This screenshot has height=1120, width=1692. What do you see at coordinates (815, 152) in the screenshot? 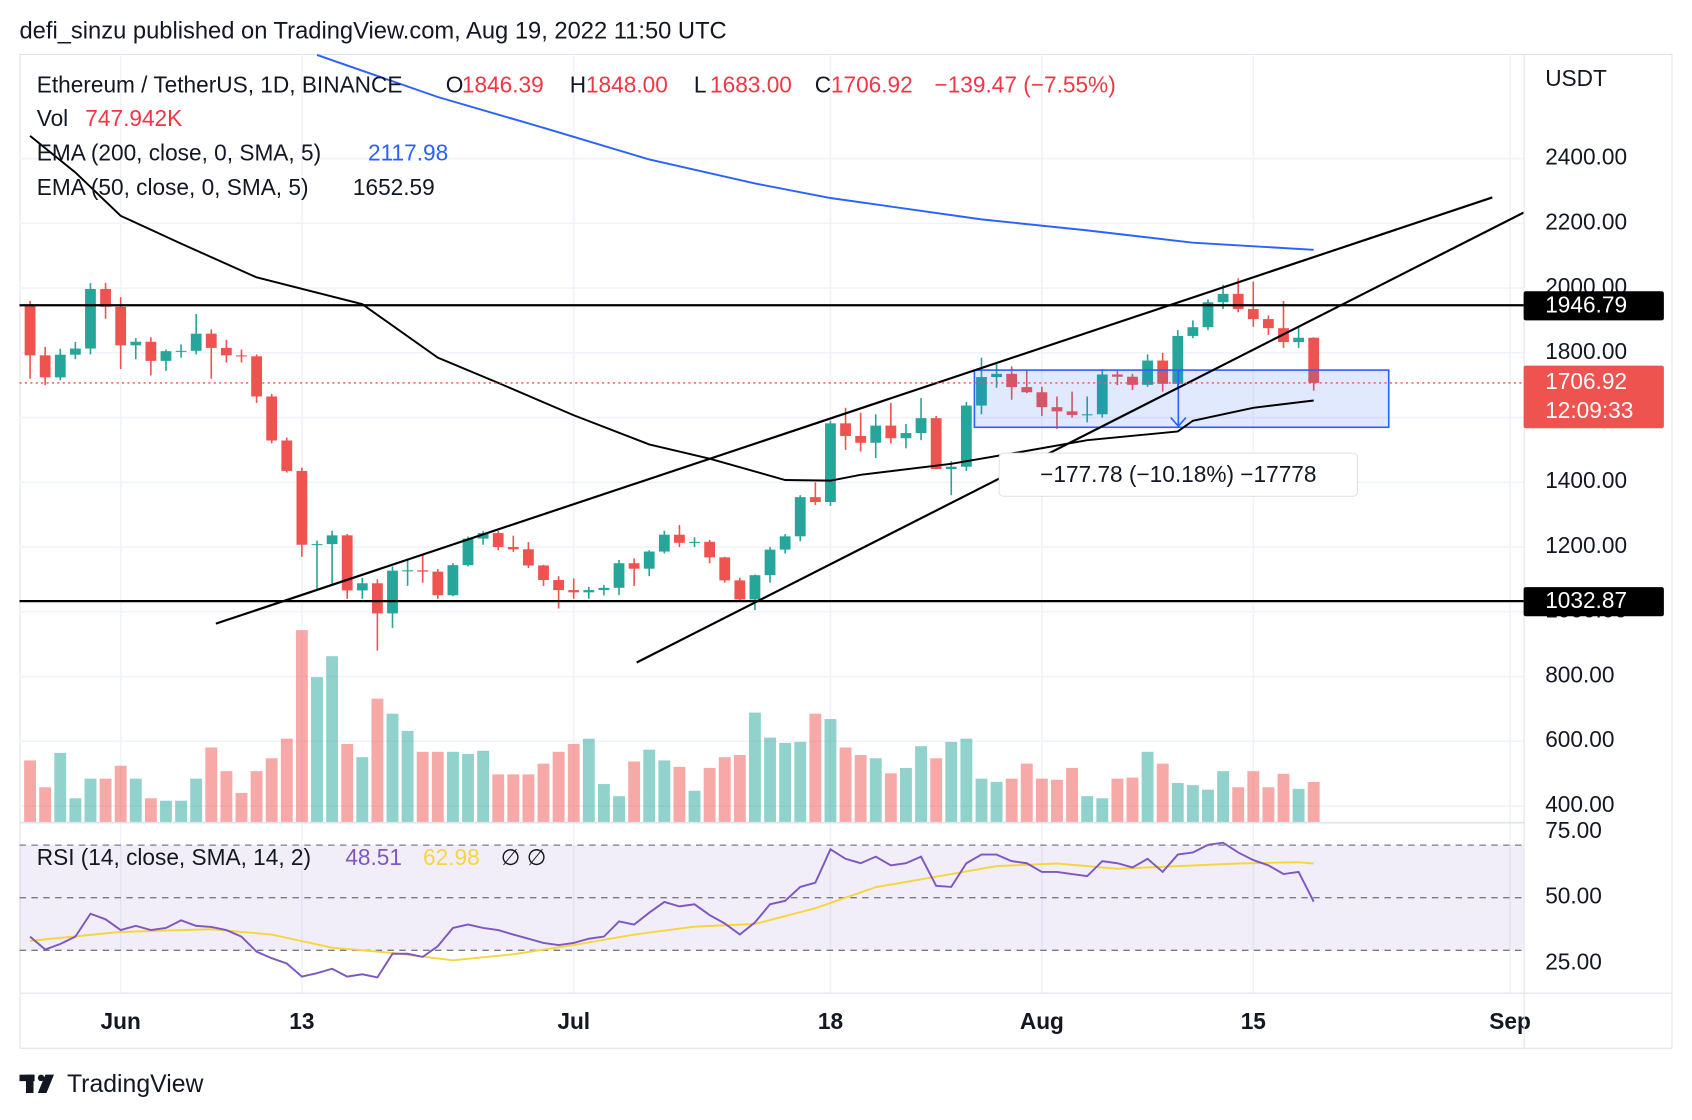
I see `ema-line` at bounding box center [815, 152].